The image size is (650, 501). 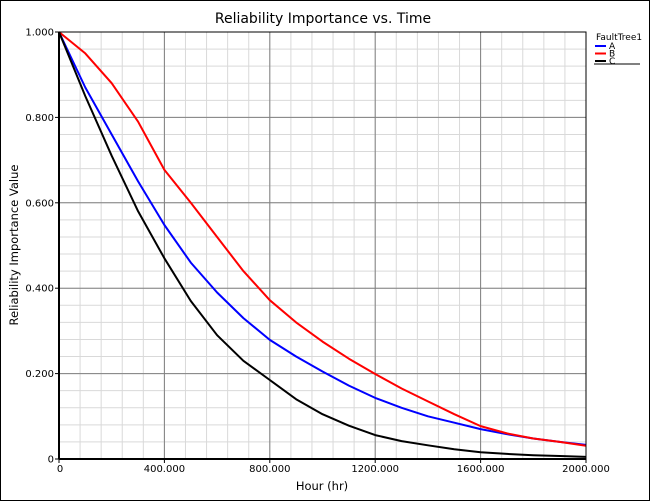 What do you see at coordinates (612, 55) in the screenshot?
I see `legend-label-b: B` at bounding box center [612, 55].